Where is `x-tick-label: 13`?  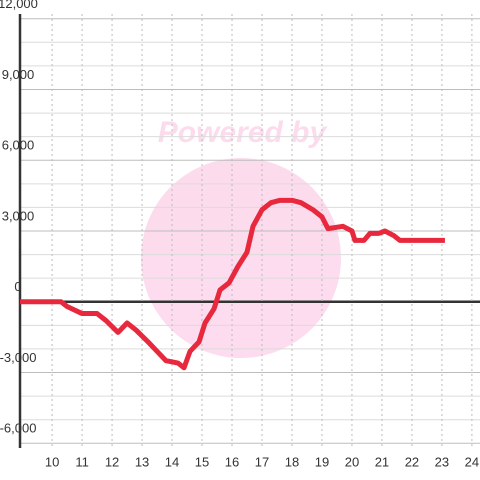
x-tick-label: 13 is located at coordinates (142, 461).